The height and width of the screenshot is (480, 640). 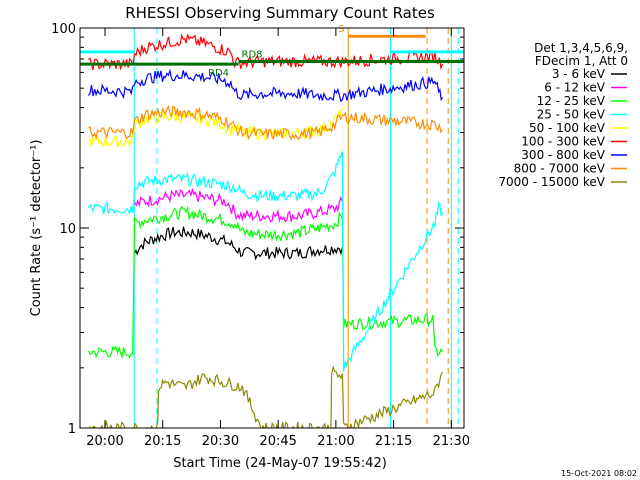 What do you see at coordinates (280, 463) in the screenshot?
I see `x-axis-label: Start Time (24-May-07 19:55:42)` at bounding box center [280, 463].